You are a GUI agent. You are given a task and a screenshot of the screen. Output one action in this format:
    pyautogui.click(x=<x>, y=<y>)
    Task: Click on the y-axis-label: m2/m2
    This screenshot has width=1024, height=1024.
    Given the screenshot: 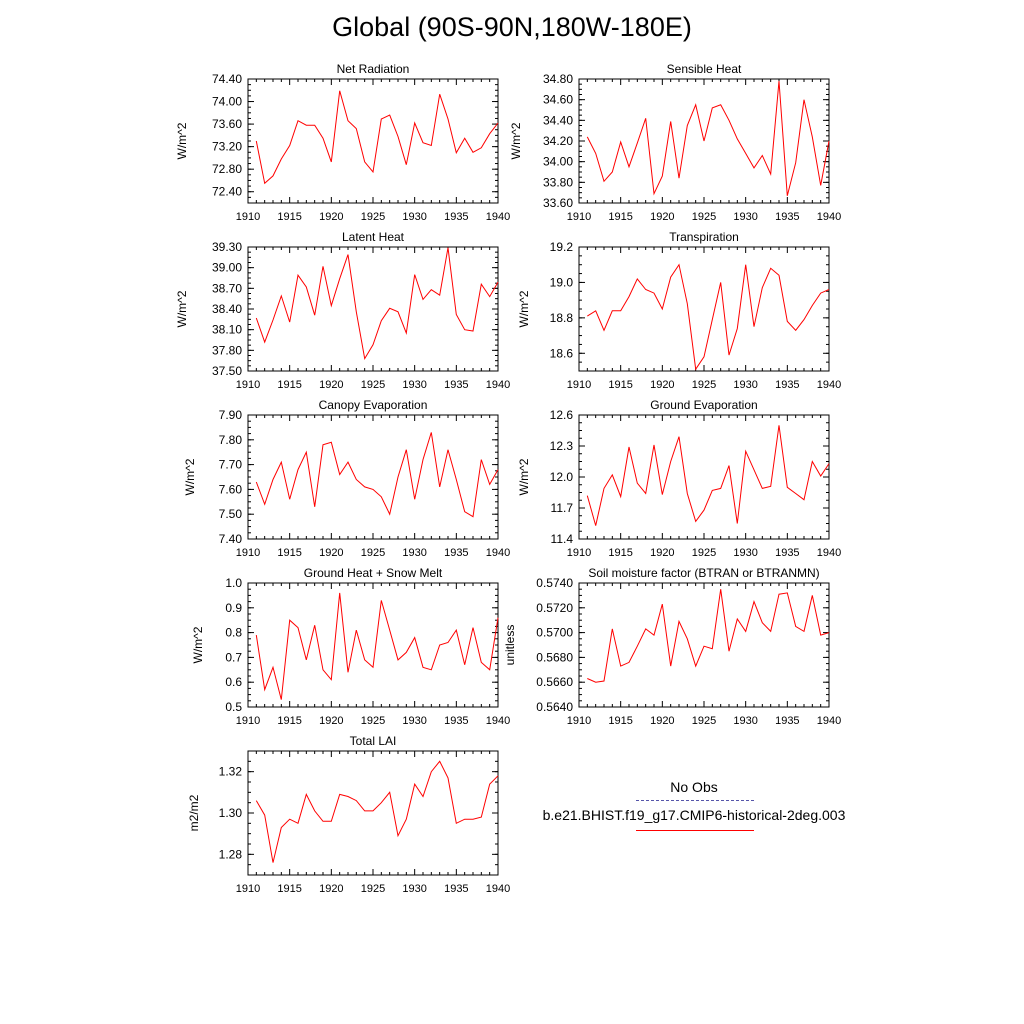 What is the action you would take?
    pyautogui.click(x=194, y=812)
    